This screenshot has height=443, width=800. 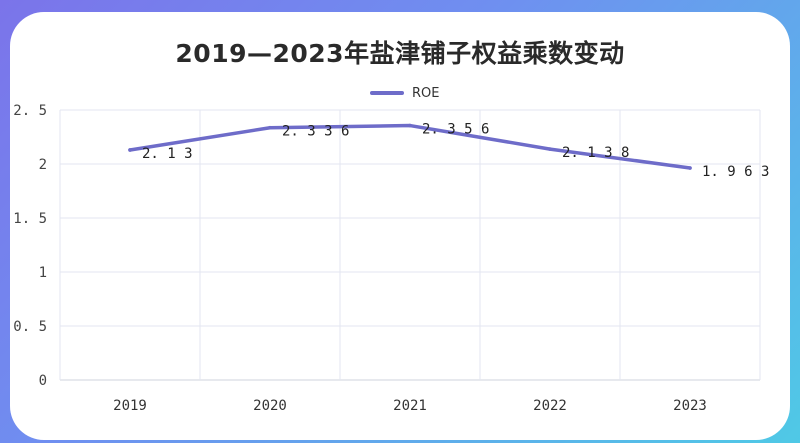 I want to click on x-tick-label: 2022, so click(x=550, y=406).